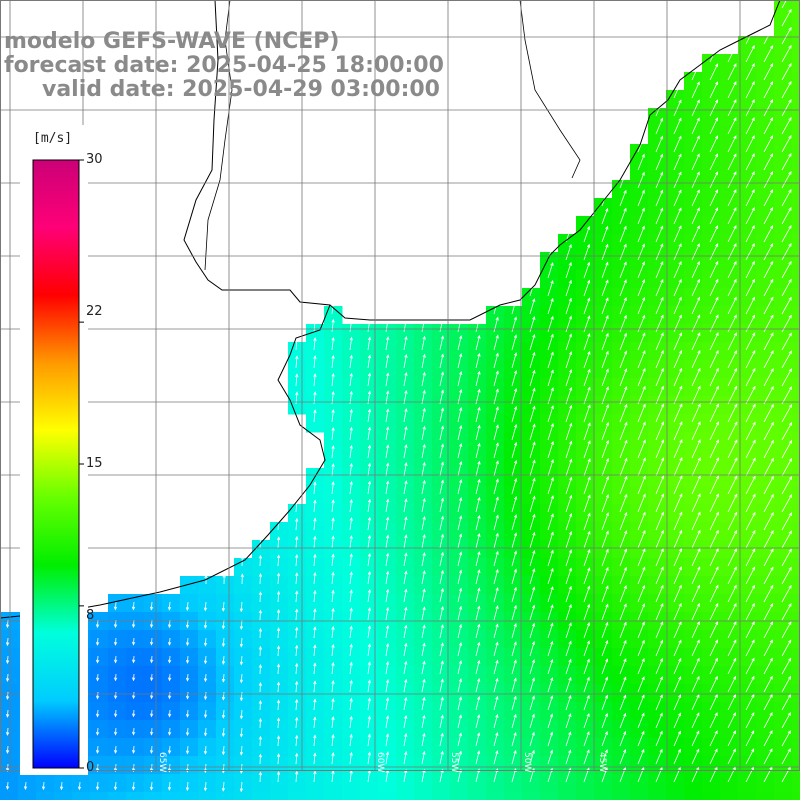  What do you see at coordinates (94, 463) in the screenshot?
I see `colorbar-tick-15: 15` at bounding box center [94, 463].